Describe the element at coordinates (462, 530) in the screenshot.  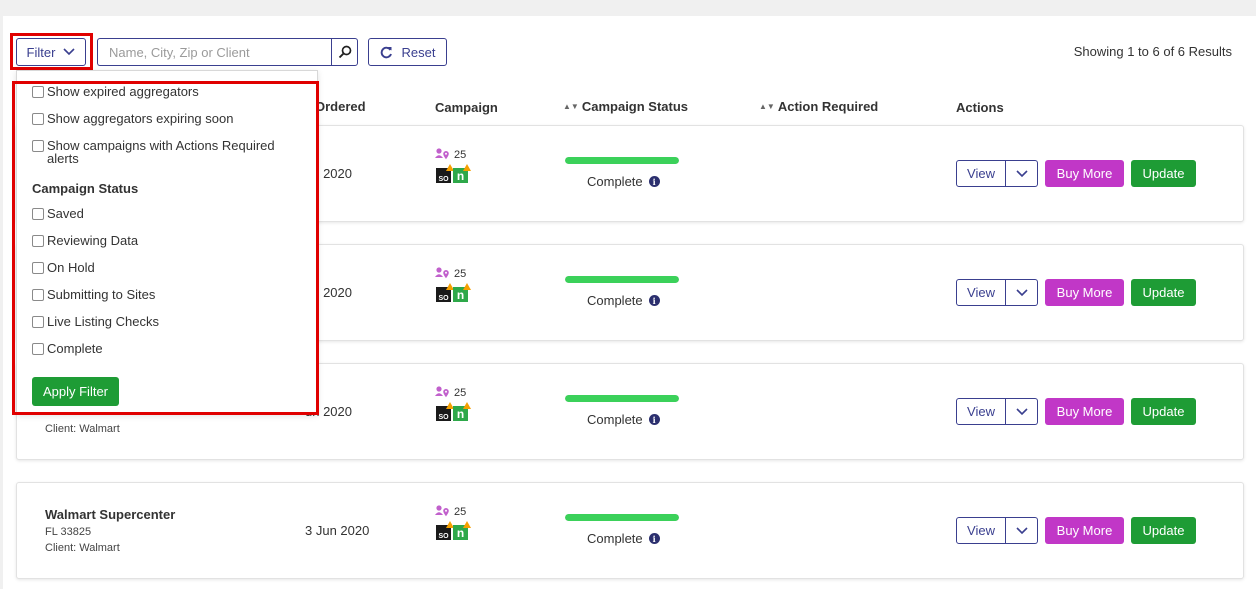
I see `n-logo-icon: n` at that location.